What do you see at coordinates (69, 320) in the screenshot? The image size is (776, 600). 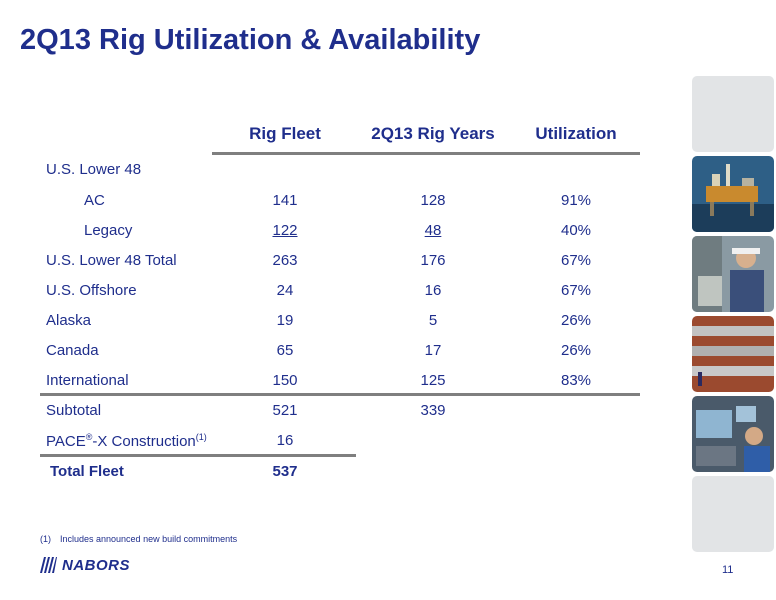 I see `row-label-alaska: Alaska` at bounding box center [69, 320].